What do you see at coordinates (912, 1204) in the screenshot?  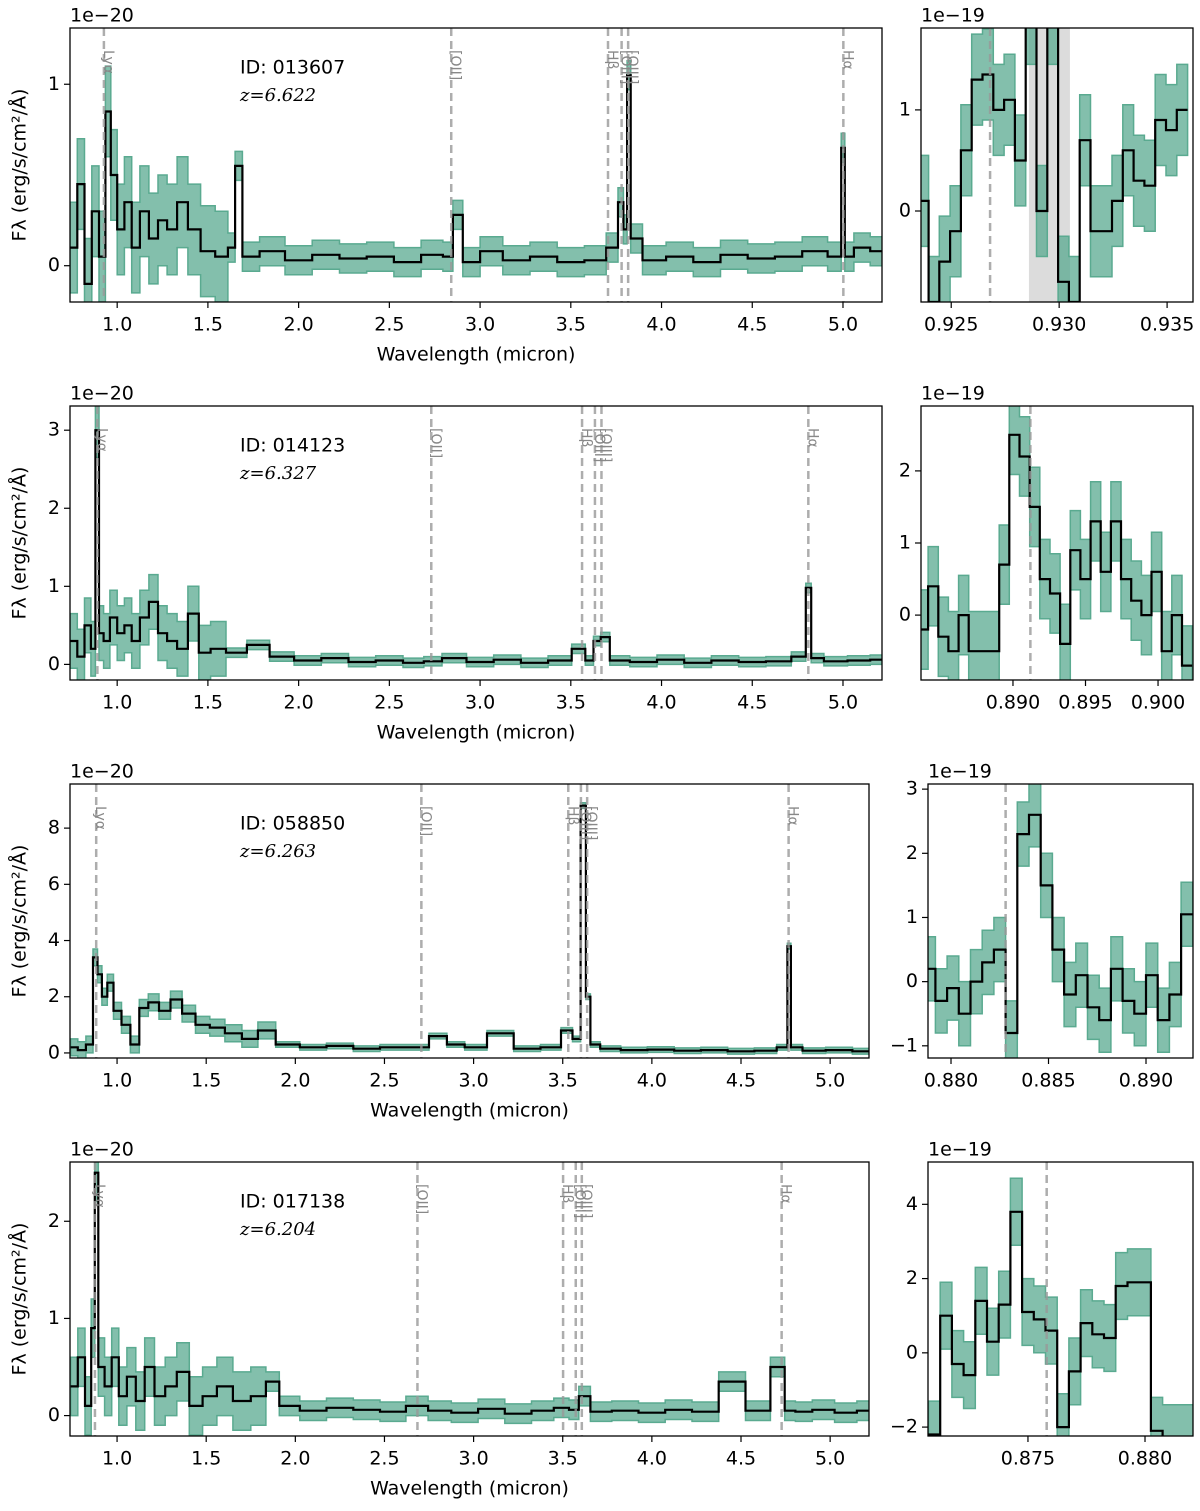 I see `y-tick-label: 4` at bounding box center [912, 1204].